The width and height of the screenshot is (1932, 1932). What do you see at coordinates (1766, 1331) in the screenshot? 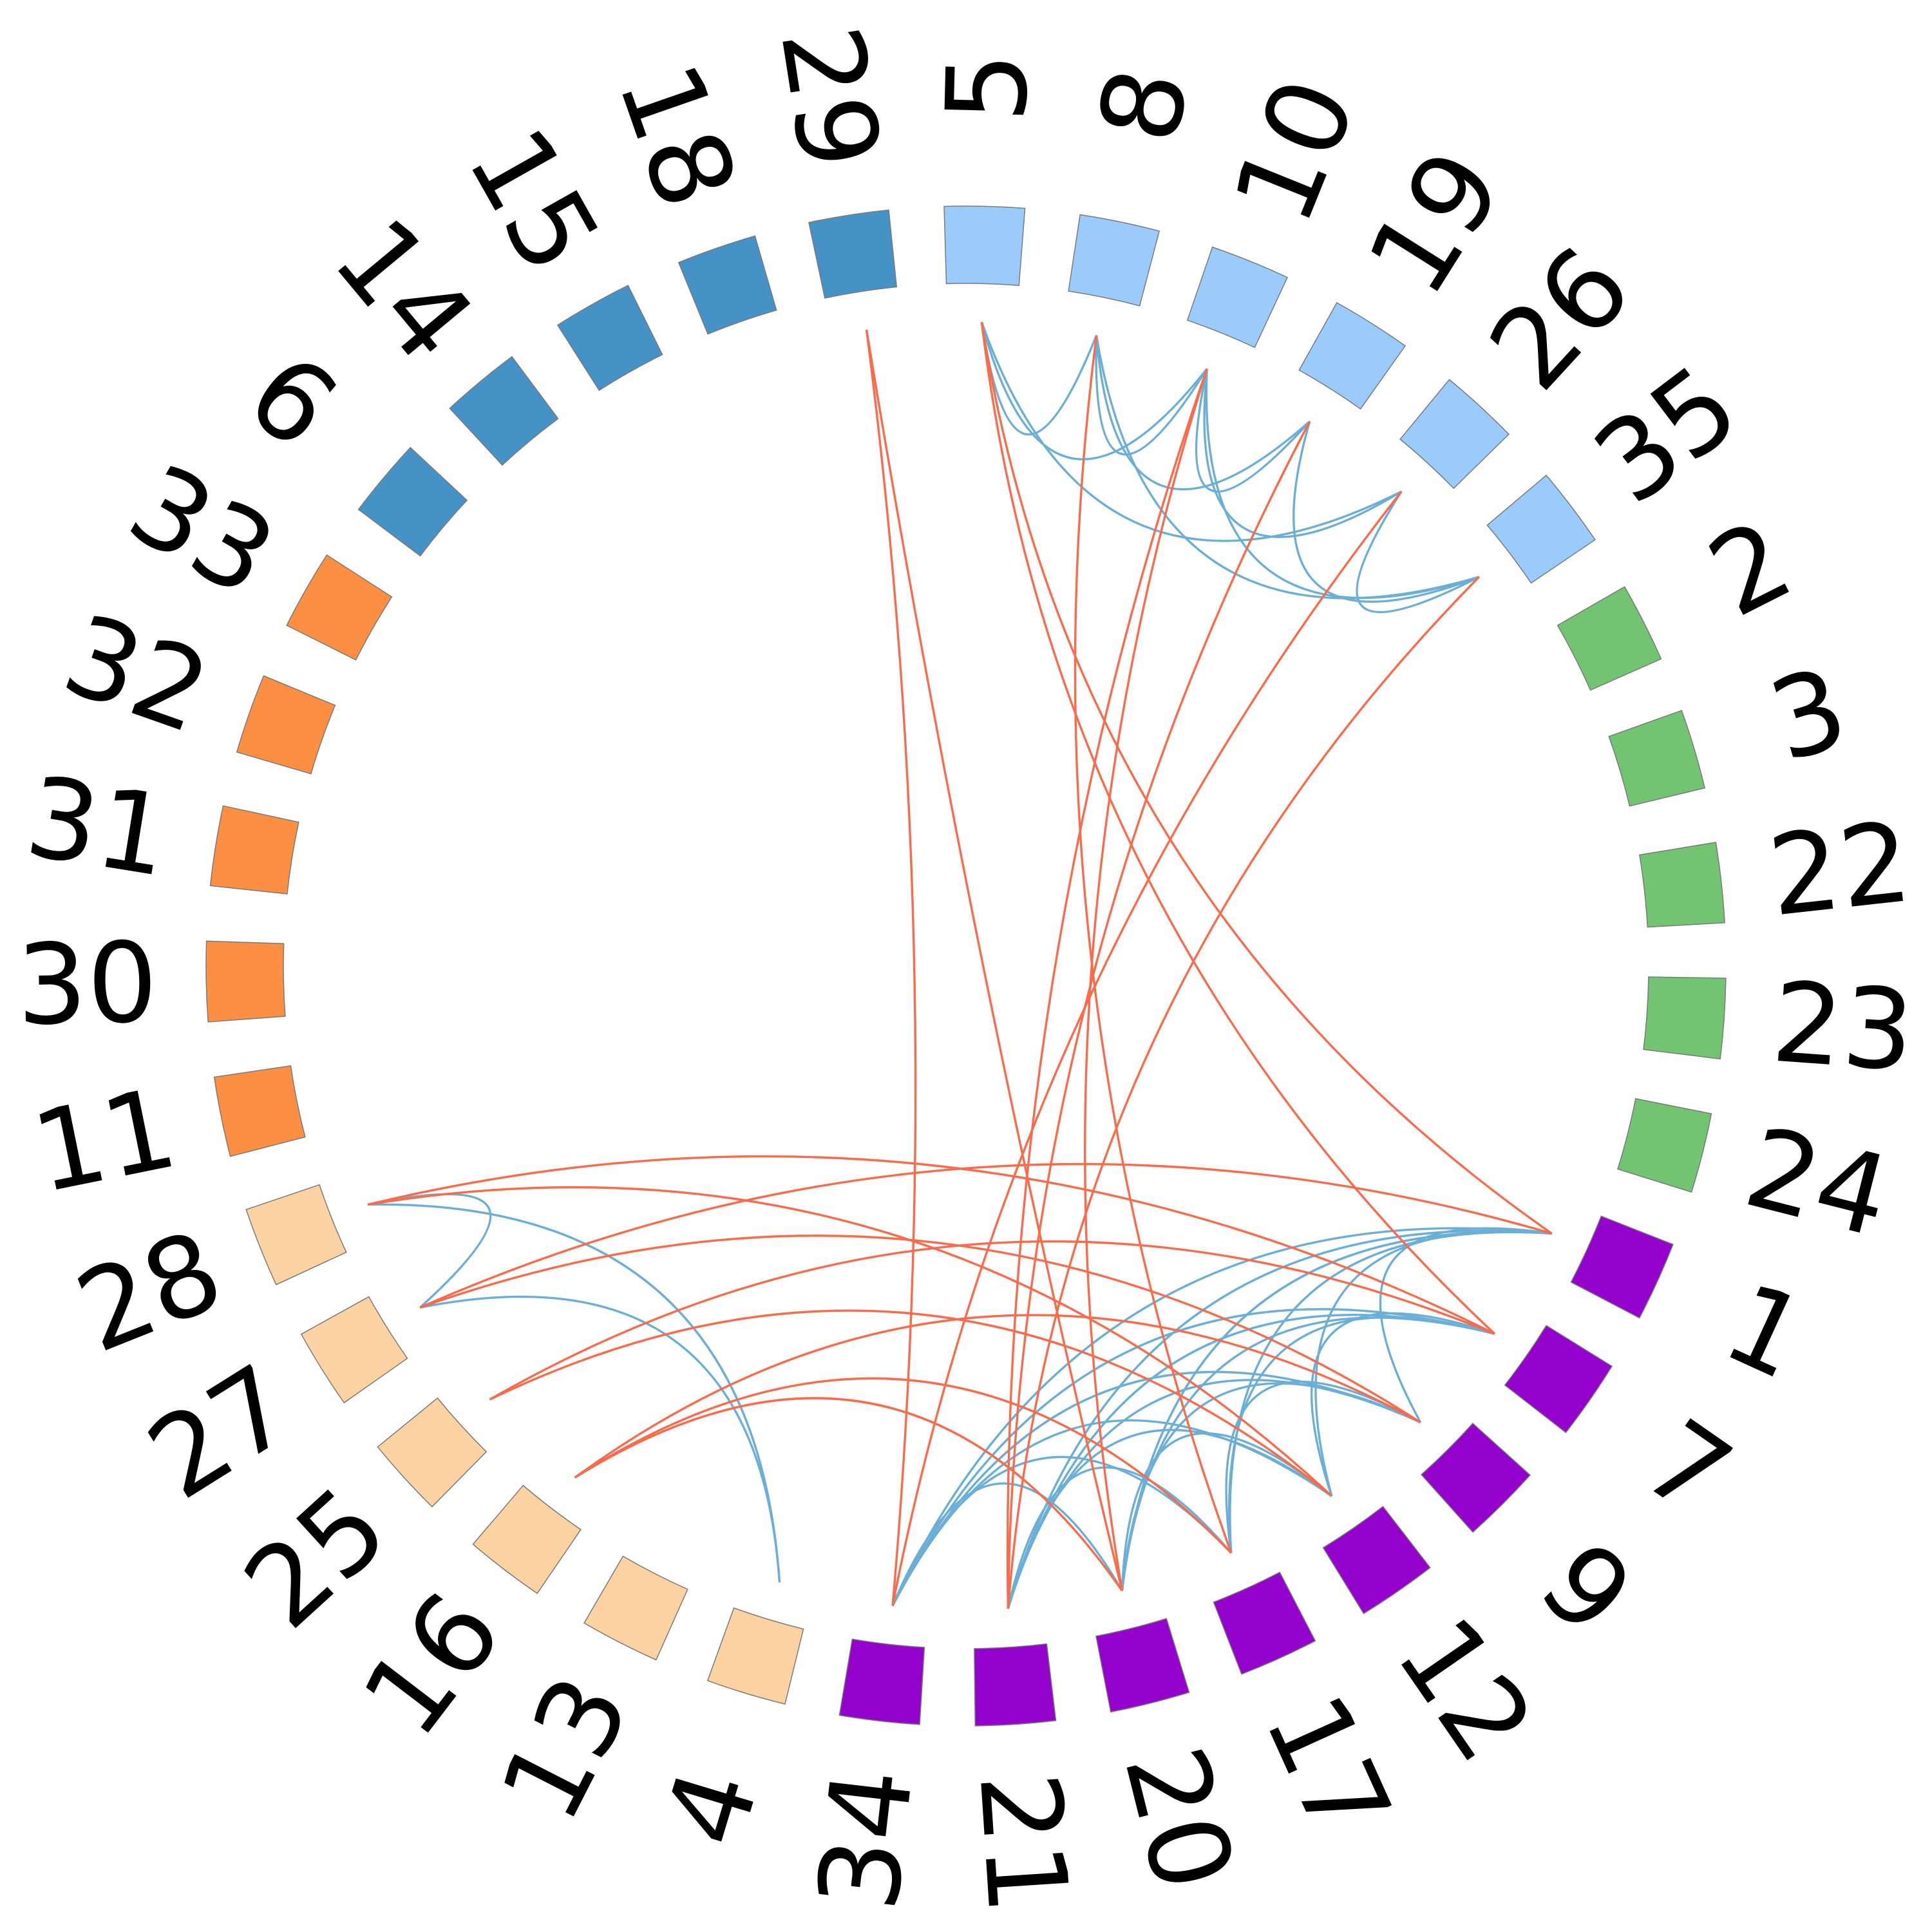
I see `node-label-1: 1` at bounding box center [1766, 1331].